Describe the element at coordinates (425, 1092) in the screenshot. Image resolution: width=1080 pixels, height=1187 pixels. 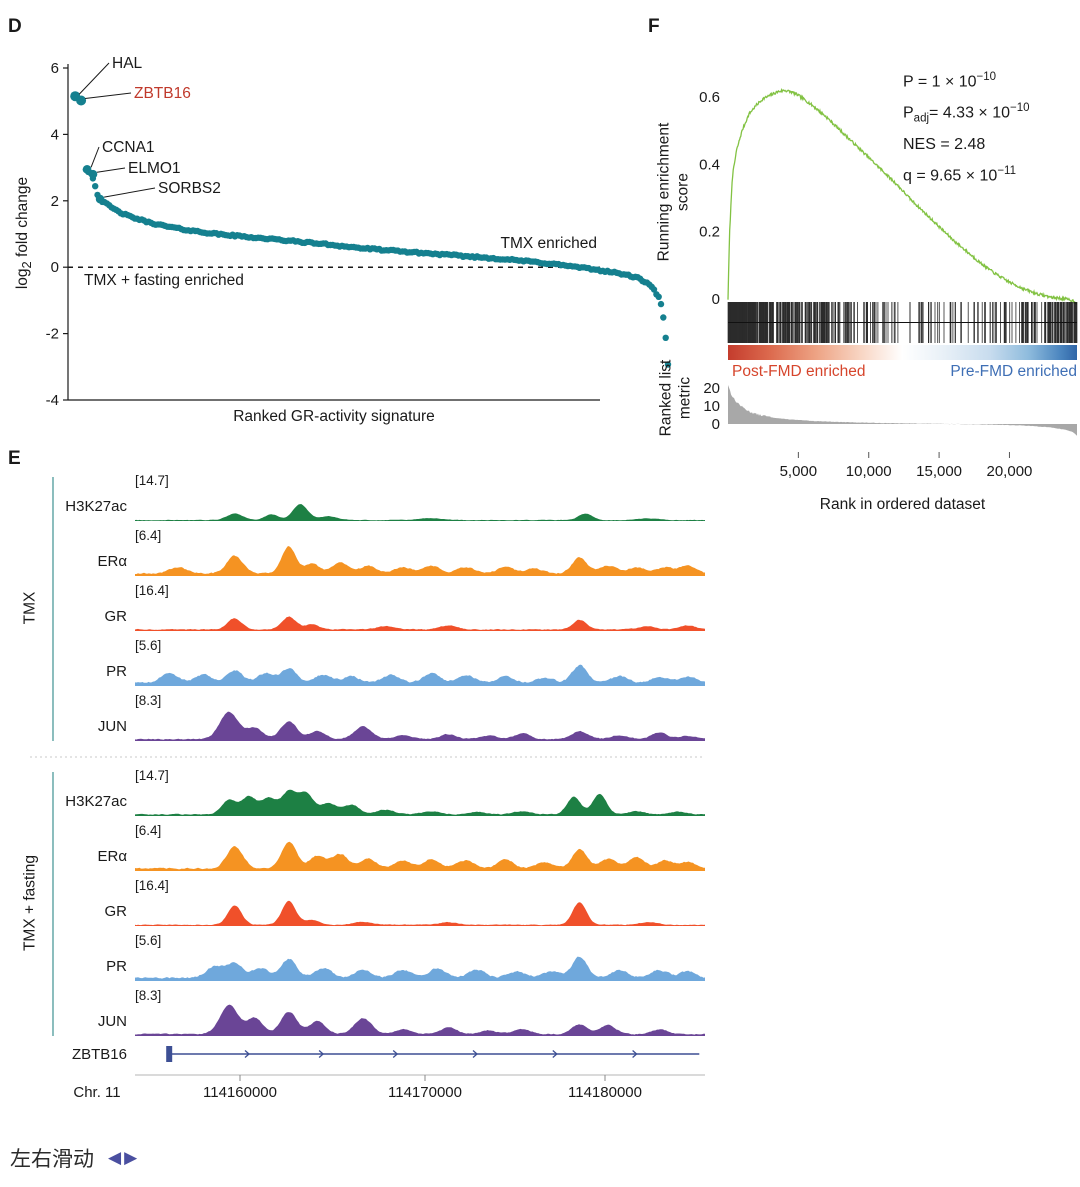
I see `coordinate-tick-label: 114170000` at that location.